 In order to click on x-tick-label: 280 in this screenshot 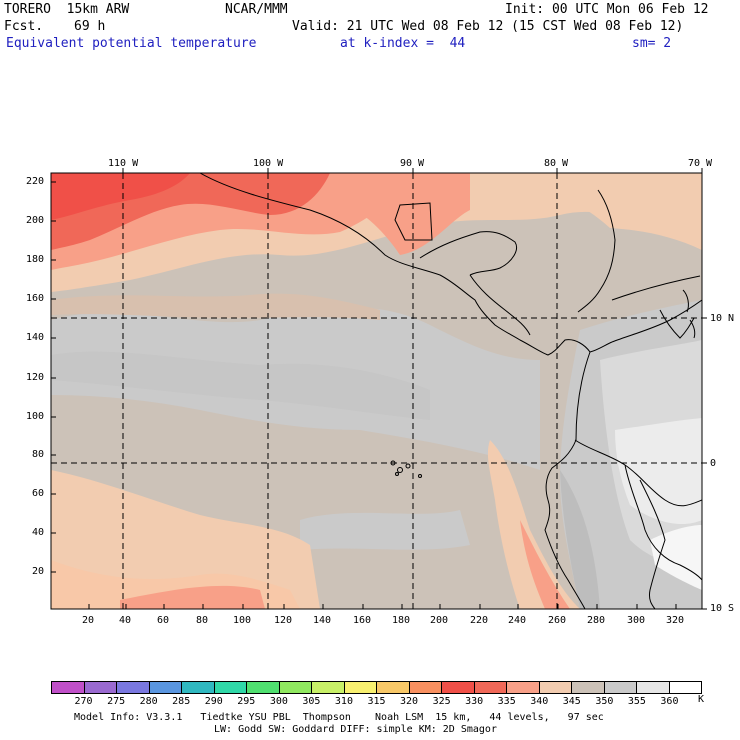, I will do `click(596, 620)`.